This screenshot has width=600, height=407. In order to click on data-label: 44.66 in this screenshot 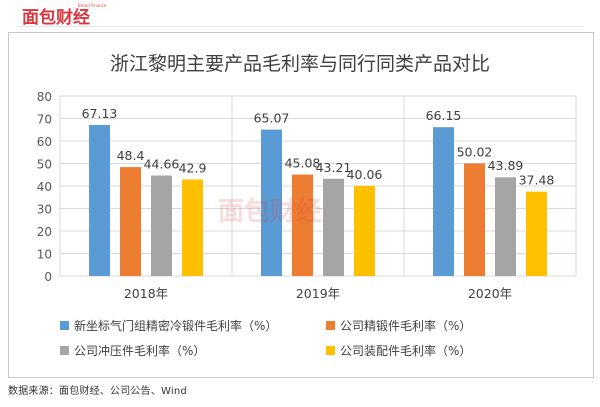, I will do `click(162, 164)`.